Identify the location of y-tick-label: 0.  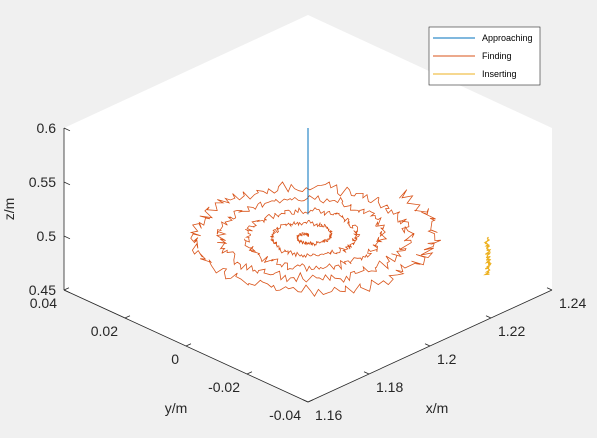
(175, 359).